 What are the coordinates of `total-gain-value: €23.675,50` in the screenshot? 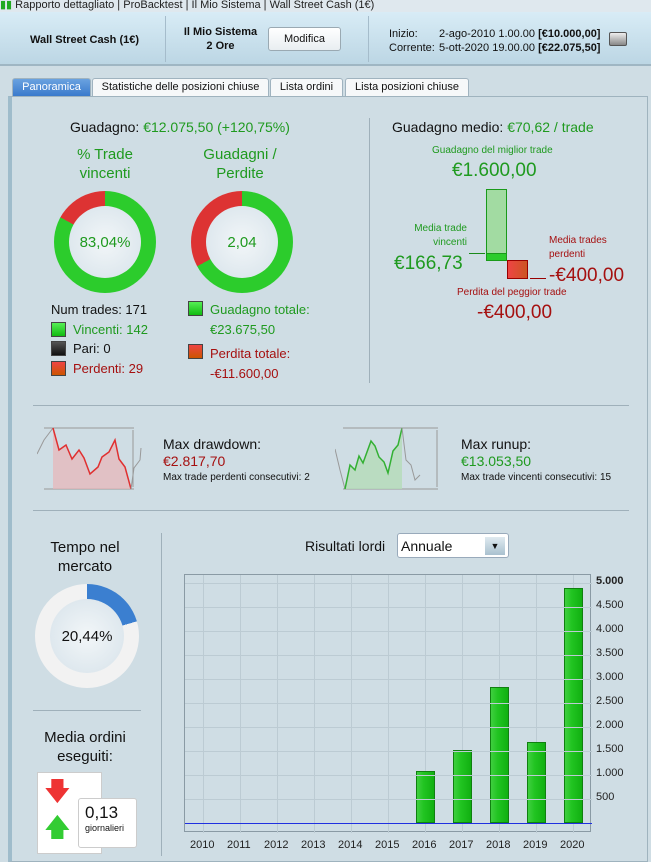 It's located at (243, 329).